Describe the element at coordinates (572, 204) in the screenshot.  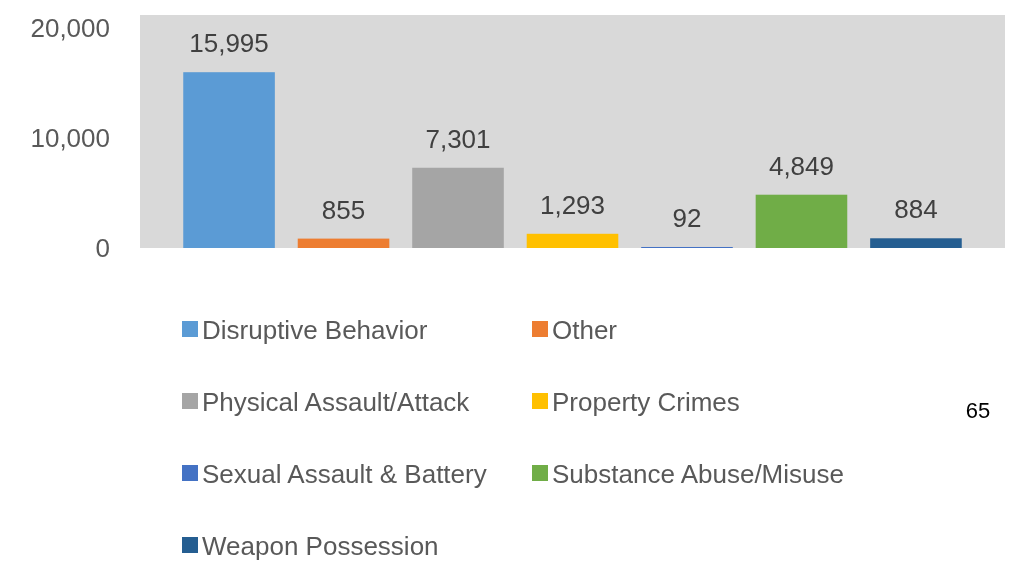
I see `data-label: 1,293` at that location.